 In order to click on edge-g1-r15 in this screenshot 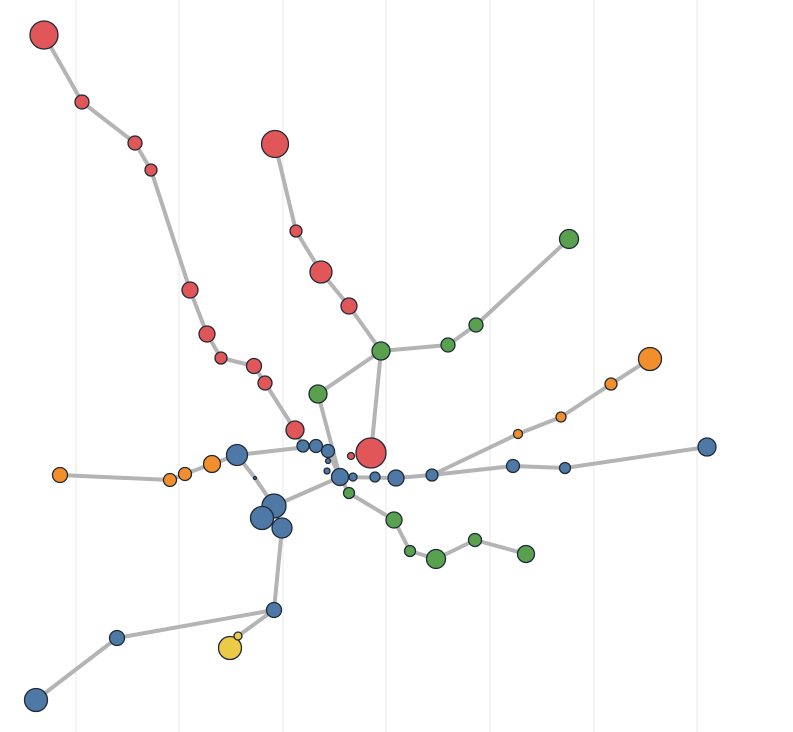, I will do `click(376, 402)`.